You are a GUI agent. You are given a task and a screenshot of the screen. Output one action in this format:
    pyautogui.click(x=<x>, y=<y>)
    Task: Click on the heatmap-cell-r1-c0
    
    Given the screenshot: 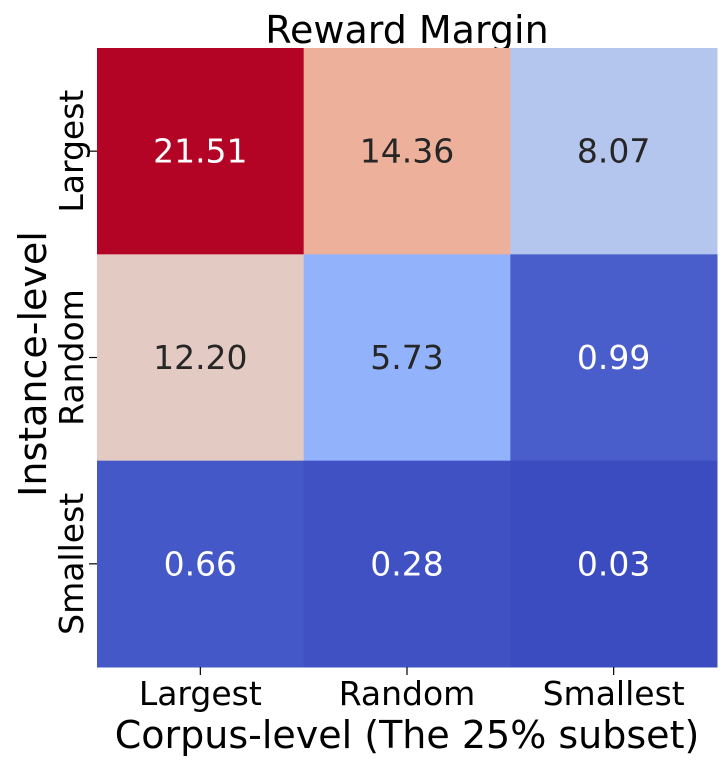 What is the action you would take?
    pyautogui.click(x=201, y=358)
    